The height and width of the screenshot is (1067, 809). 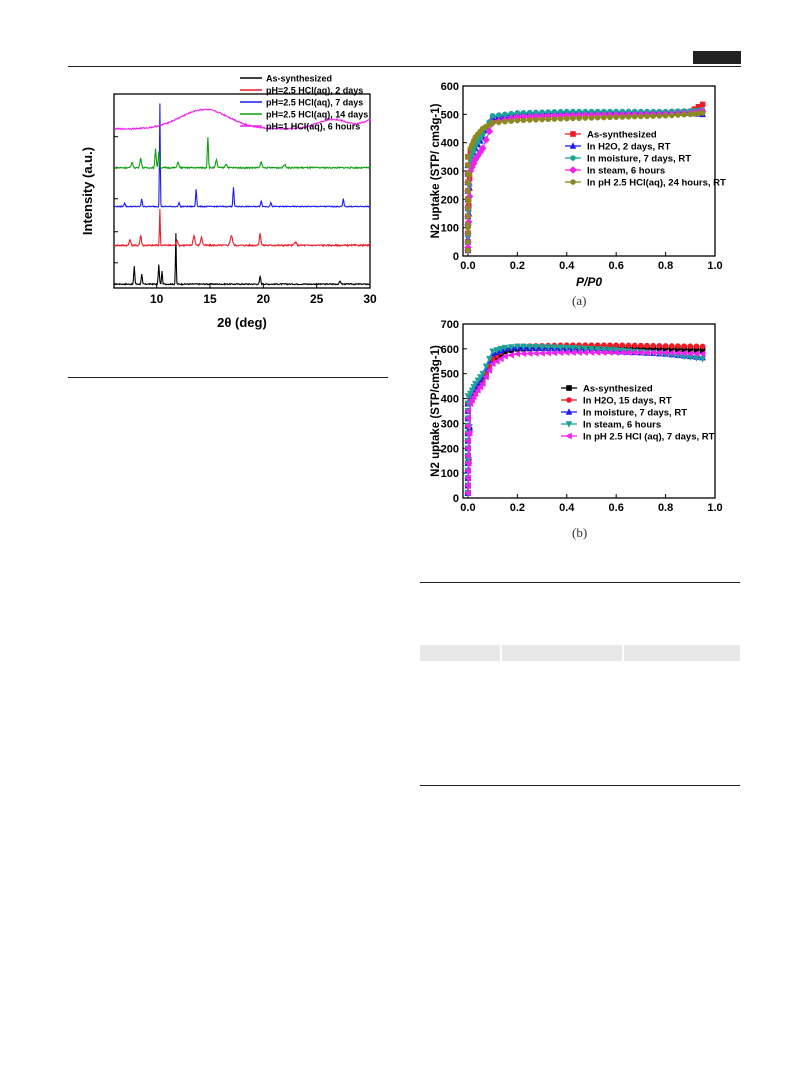 I want to click on table-top-rule, so click(x=580, y=582).